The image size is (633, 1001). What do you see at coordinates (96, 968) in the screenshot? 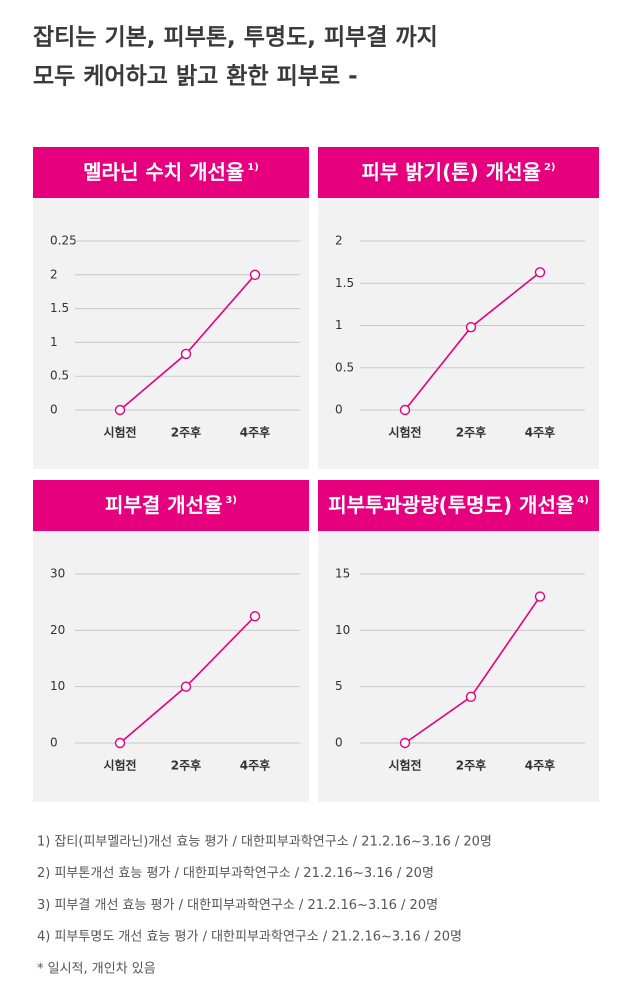
I see `footnote: * 일시적, 개인차 있음` at bounding box center [96, 968].